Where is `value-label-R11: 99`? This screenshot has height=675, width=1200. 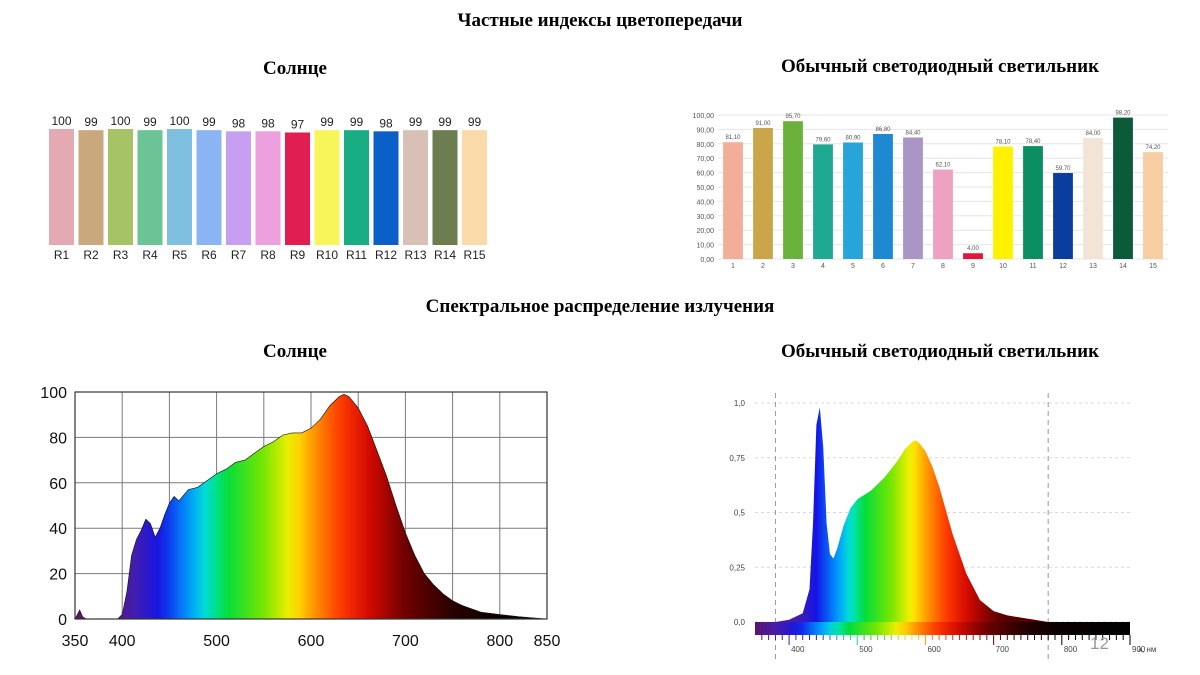 value-label-R11: 99 is located at coordinates (357, 122).